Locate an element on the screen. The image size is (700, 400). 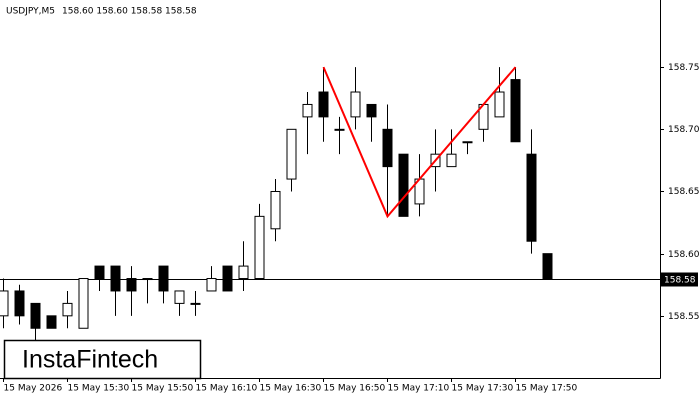
brand-box is located at coordinates (102, 359).